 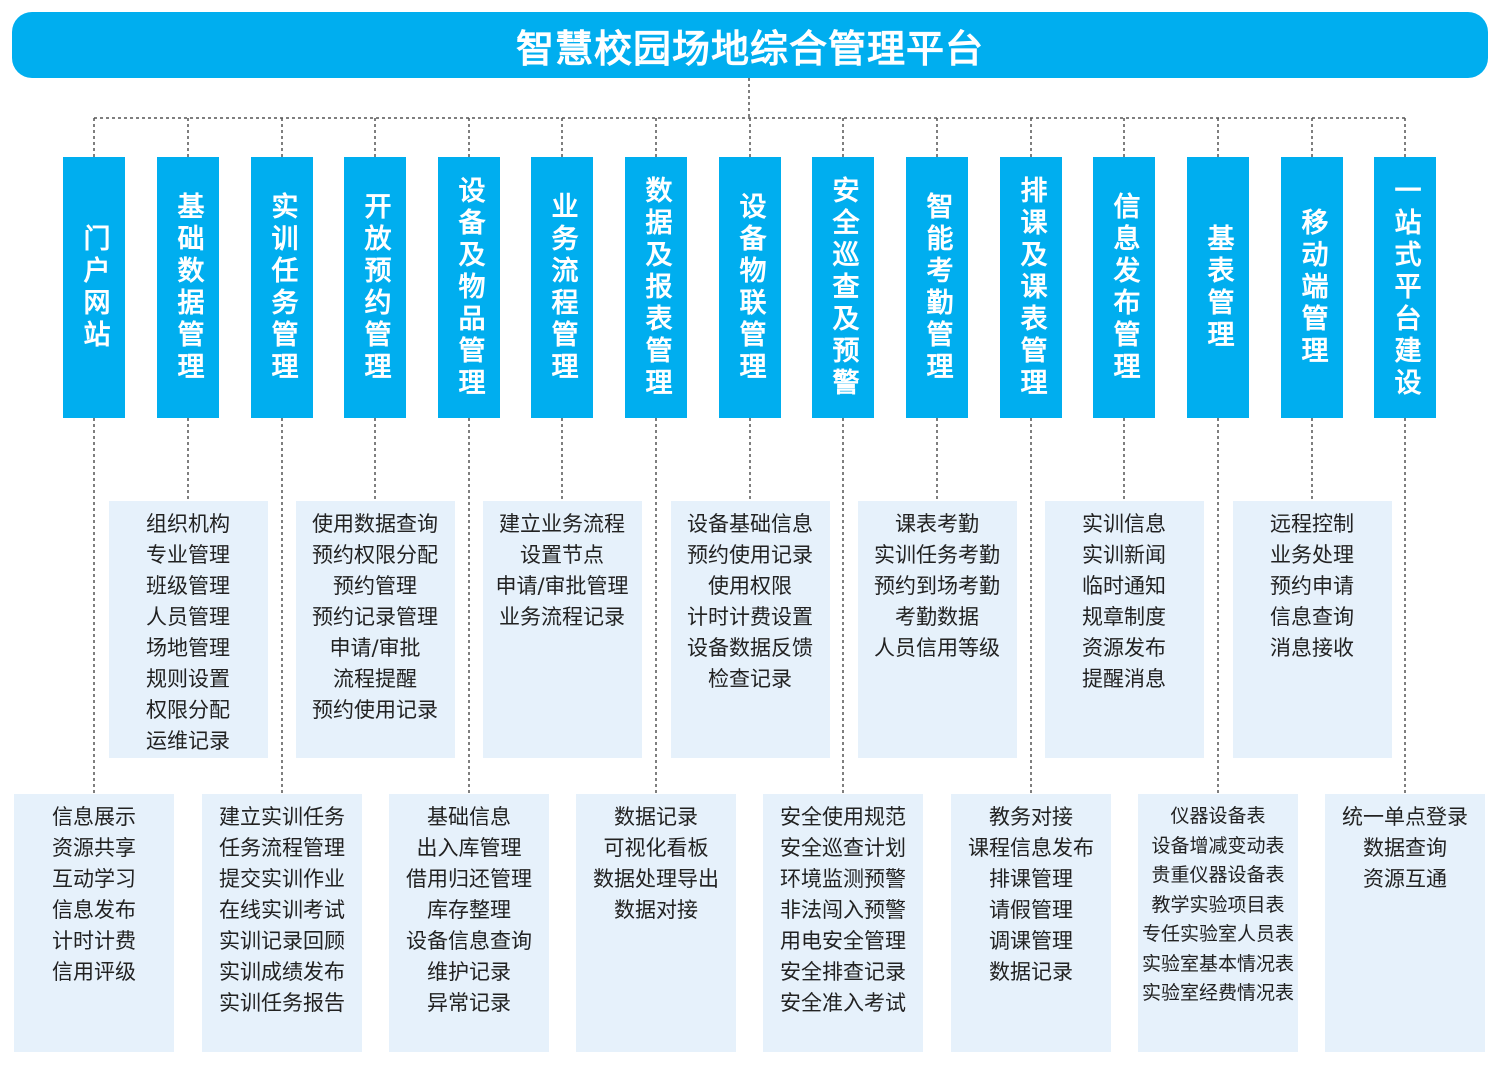 I want to click on feature-item: 专业管理, so click(x=188, y=555).